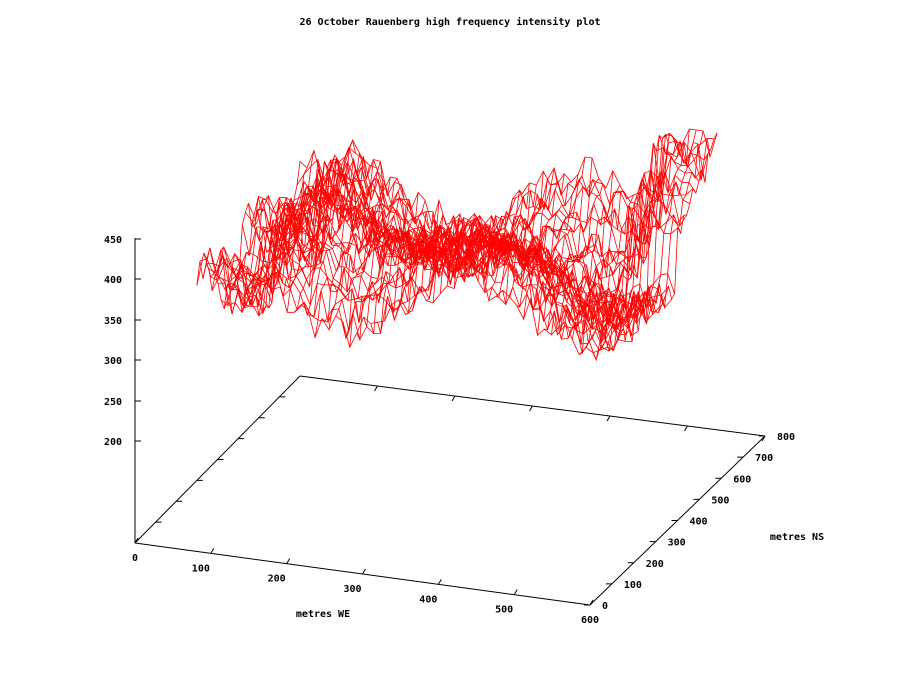 This screenshot has height=675, width=900. I want to click on x-tick-label: 600, so click(590, 620).